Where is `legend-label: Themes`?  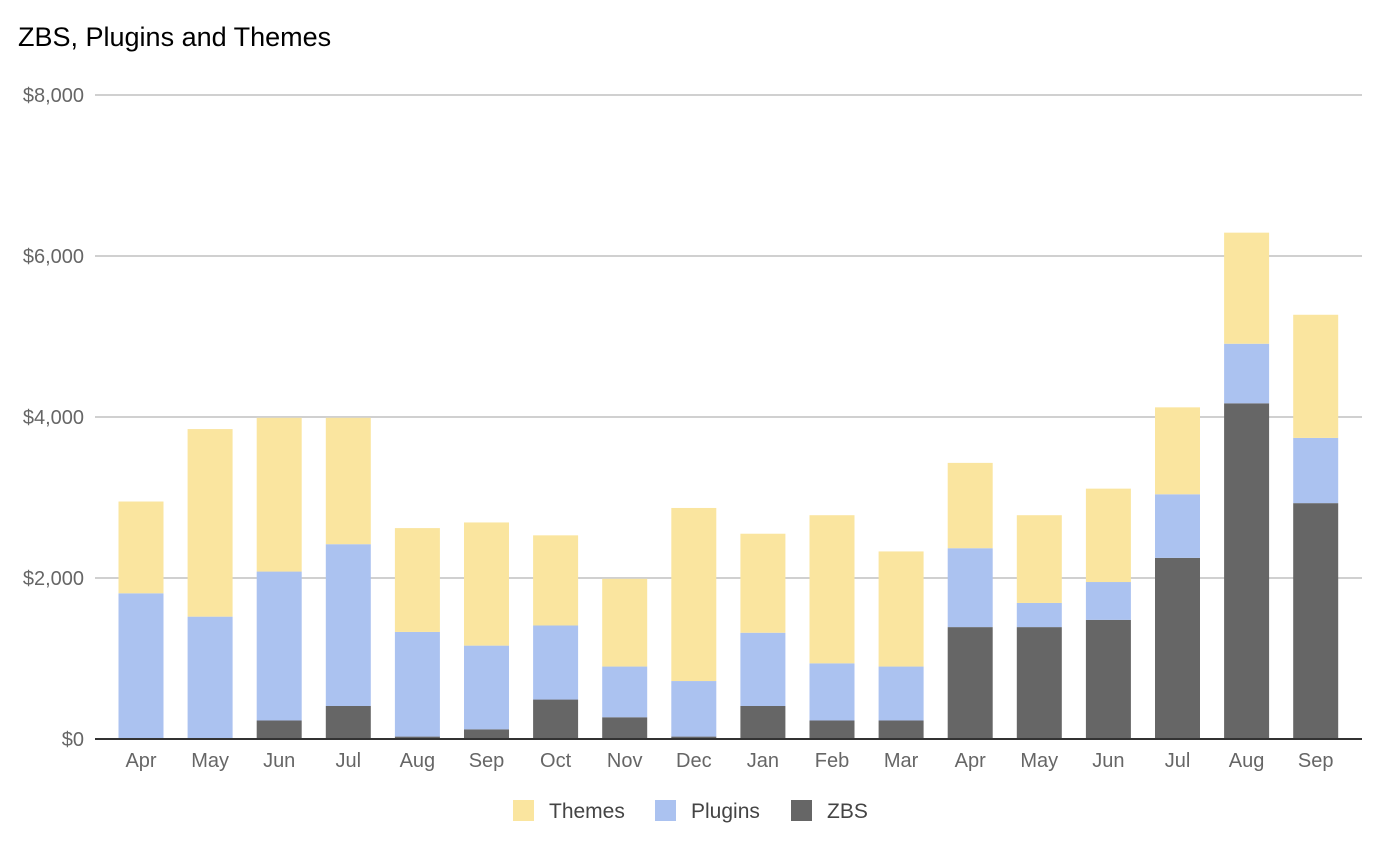 legend-label: Themes is located at coordinates (587, 811).